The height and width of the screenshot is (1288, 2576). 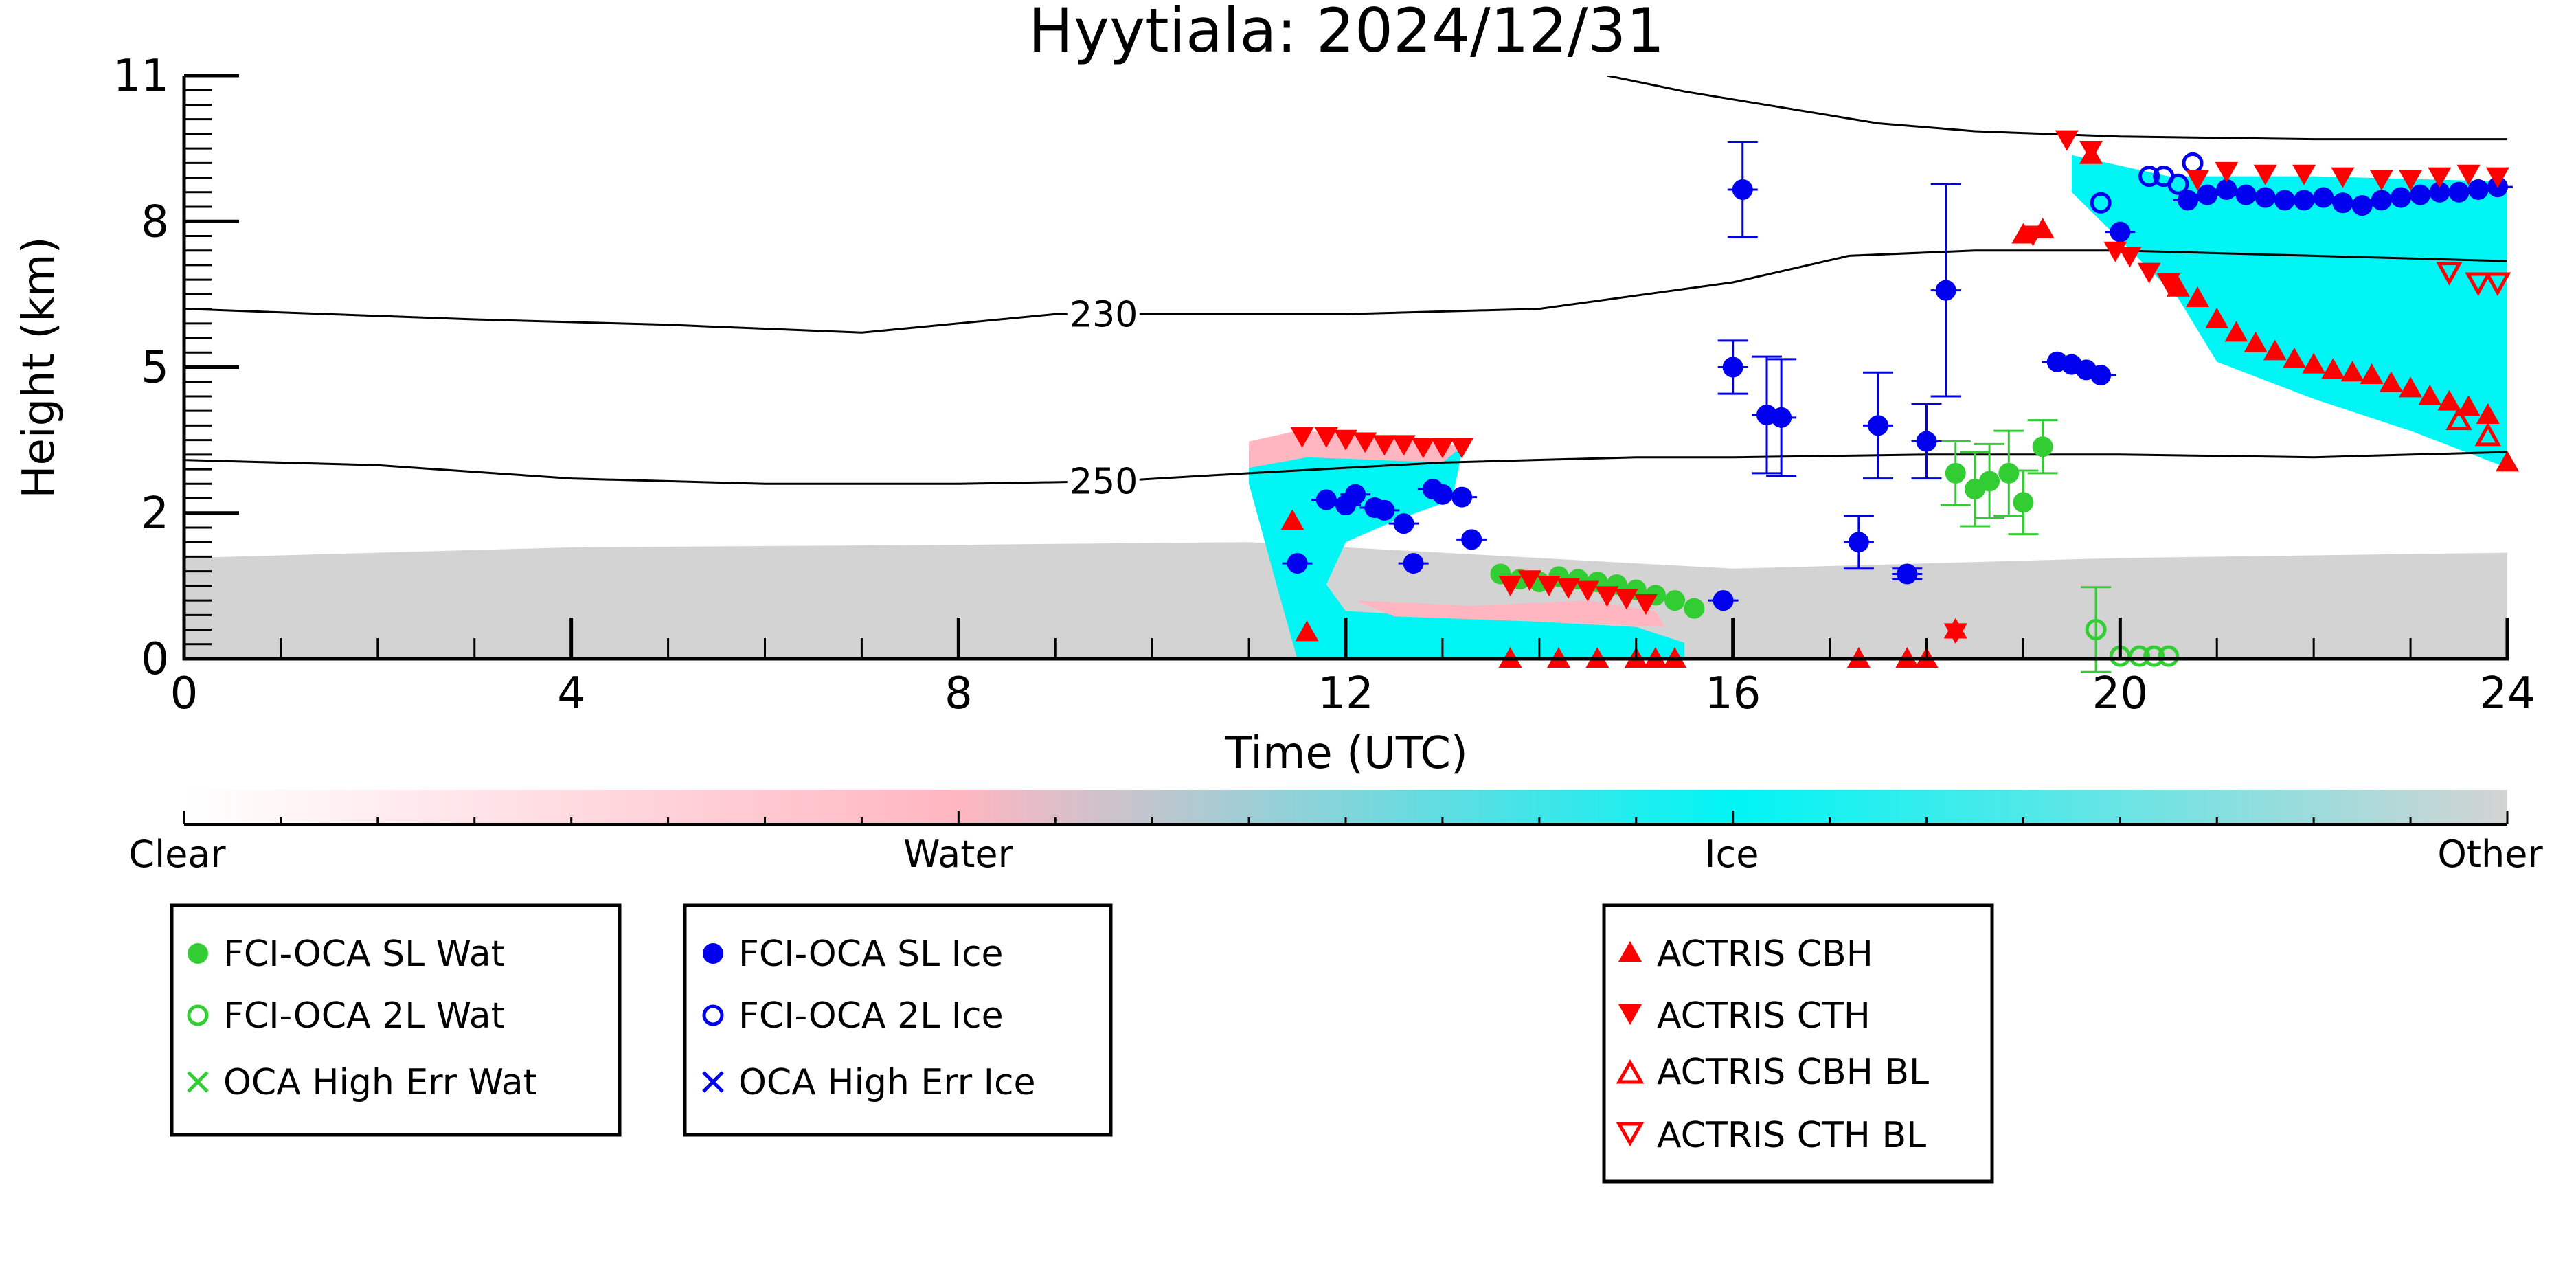 I want to click on x-tick-label: 16, so click(x=1733, y=693).